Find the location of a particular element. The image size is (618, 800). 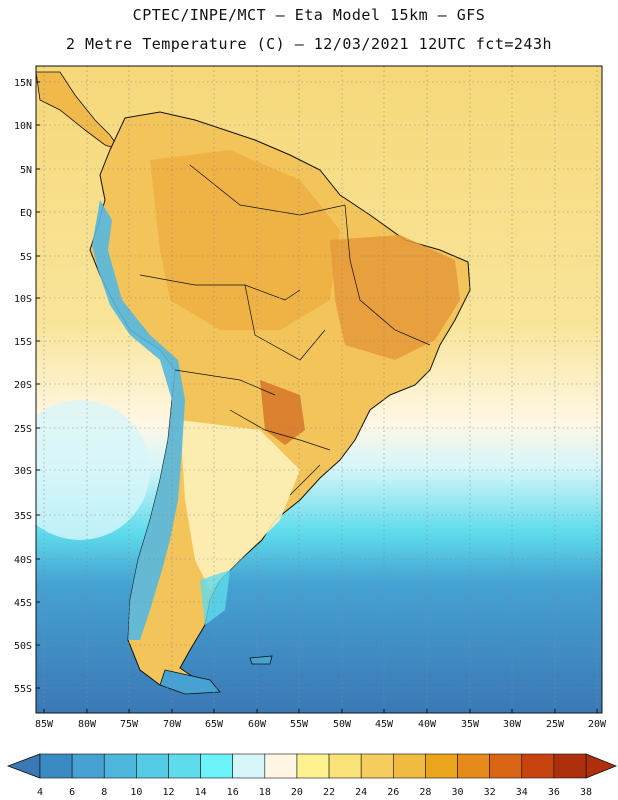

colorbar-value-label: 24 is located at coordinates (361, 792).